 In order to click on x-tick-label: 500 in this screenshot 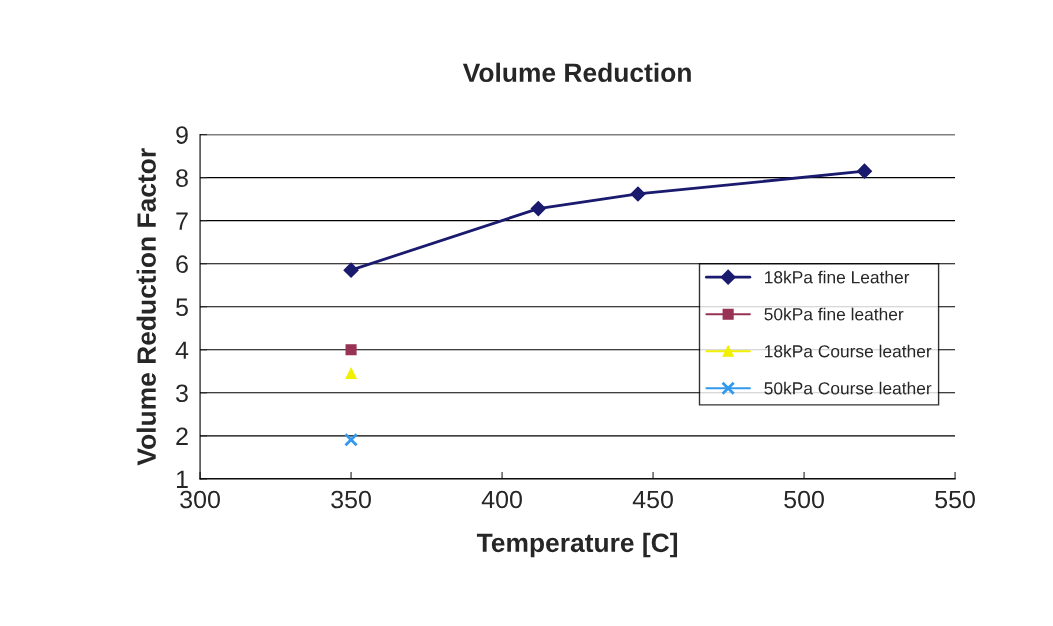, I will do `click(804, 499)`.